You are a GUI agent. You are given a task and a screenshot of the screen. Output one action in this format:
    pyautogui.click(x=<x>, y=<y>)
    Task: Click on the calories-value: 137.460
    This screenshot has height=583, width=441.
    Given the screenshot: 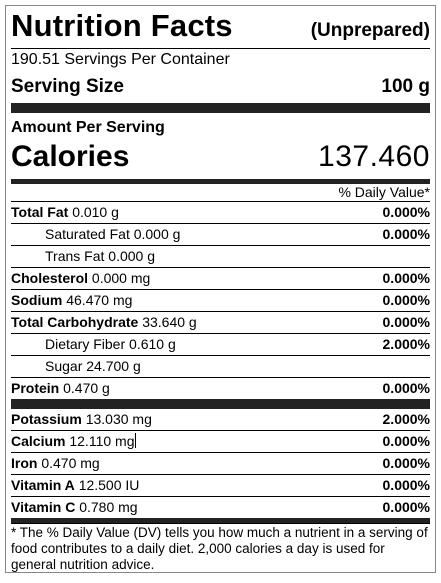 What is the action you would take?
    pyautogui.click(x=374, y=156)
    